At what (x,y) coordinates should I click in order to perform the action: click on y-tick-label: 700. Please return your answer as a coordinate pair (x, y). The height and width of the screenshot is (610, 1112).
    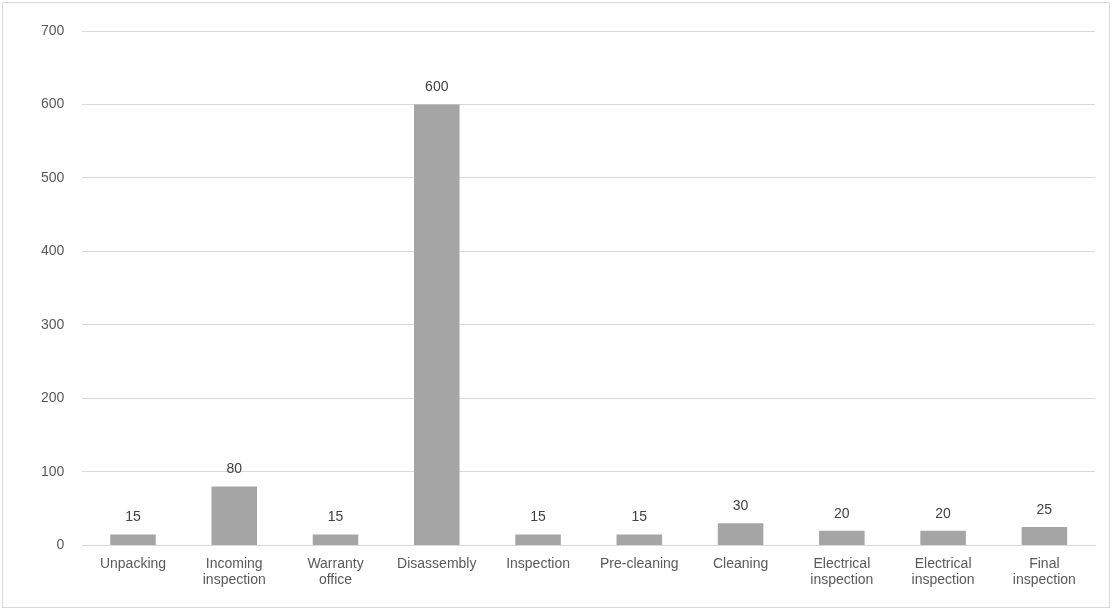
    Looking at the image, I should click on (53, 29).